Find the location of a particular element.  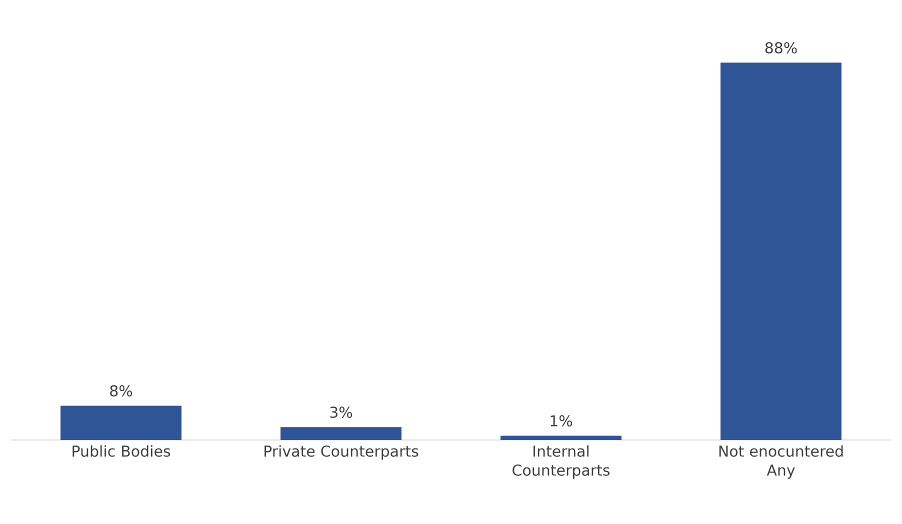

data-label: 3% is located at coordinates (341, 412).